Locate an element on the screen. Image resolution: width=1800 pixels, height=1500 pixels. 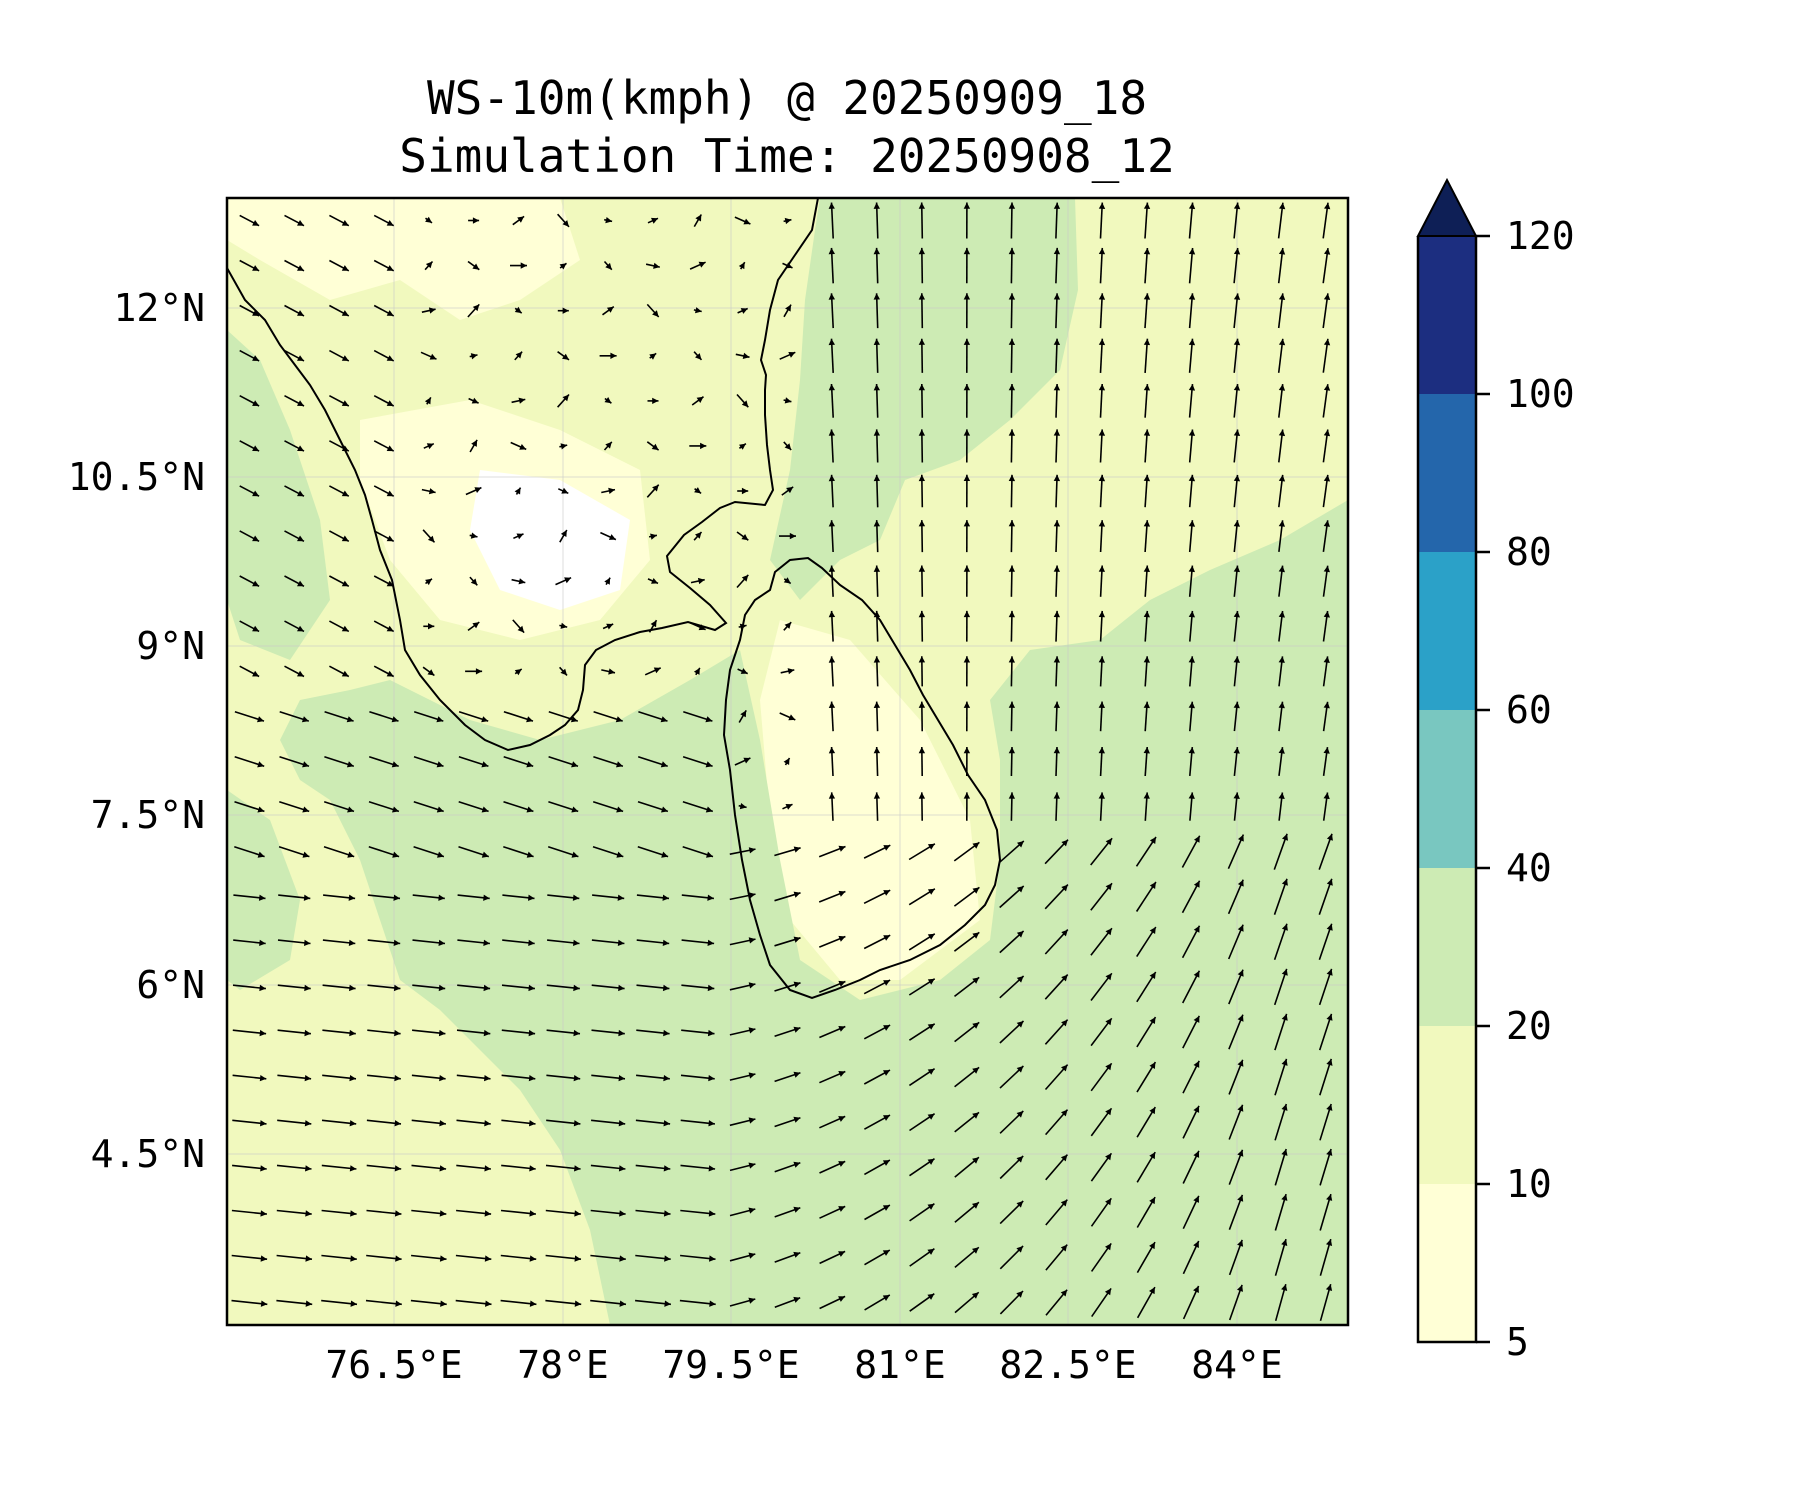
colorbar: 5 10 20 40 60 80 100 120 is located at coordinates (1495, 770).